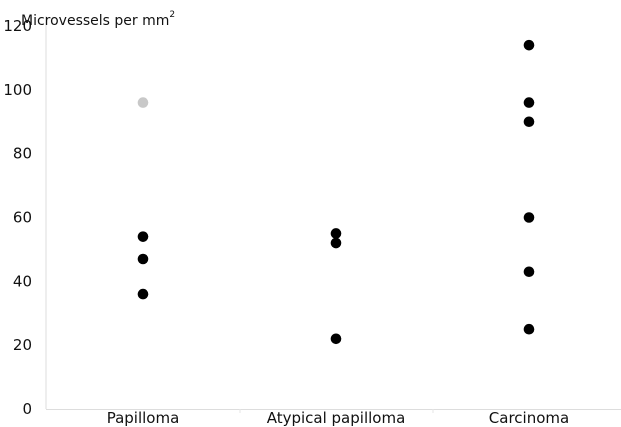  Describe the element at coordinates (22, 218) in the screenshot. I see `y-tick-label: 60` at that location.